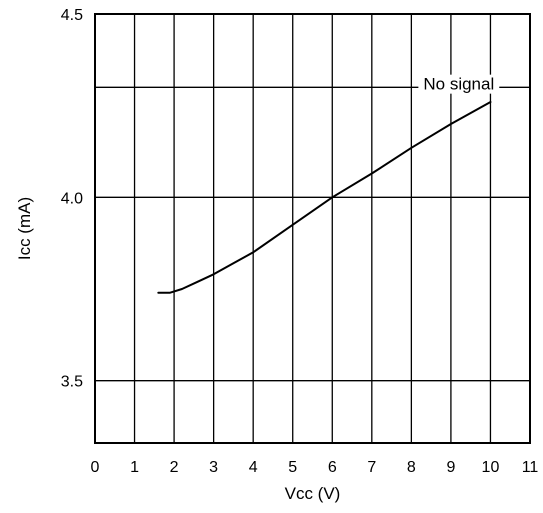  I want to click on x-tick-label-5: 5, so click(292, 467).